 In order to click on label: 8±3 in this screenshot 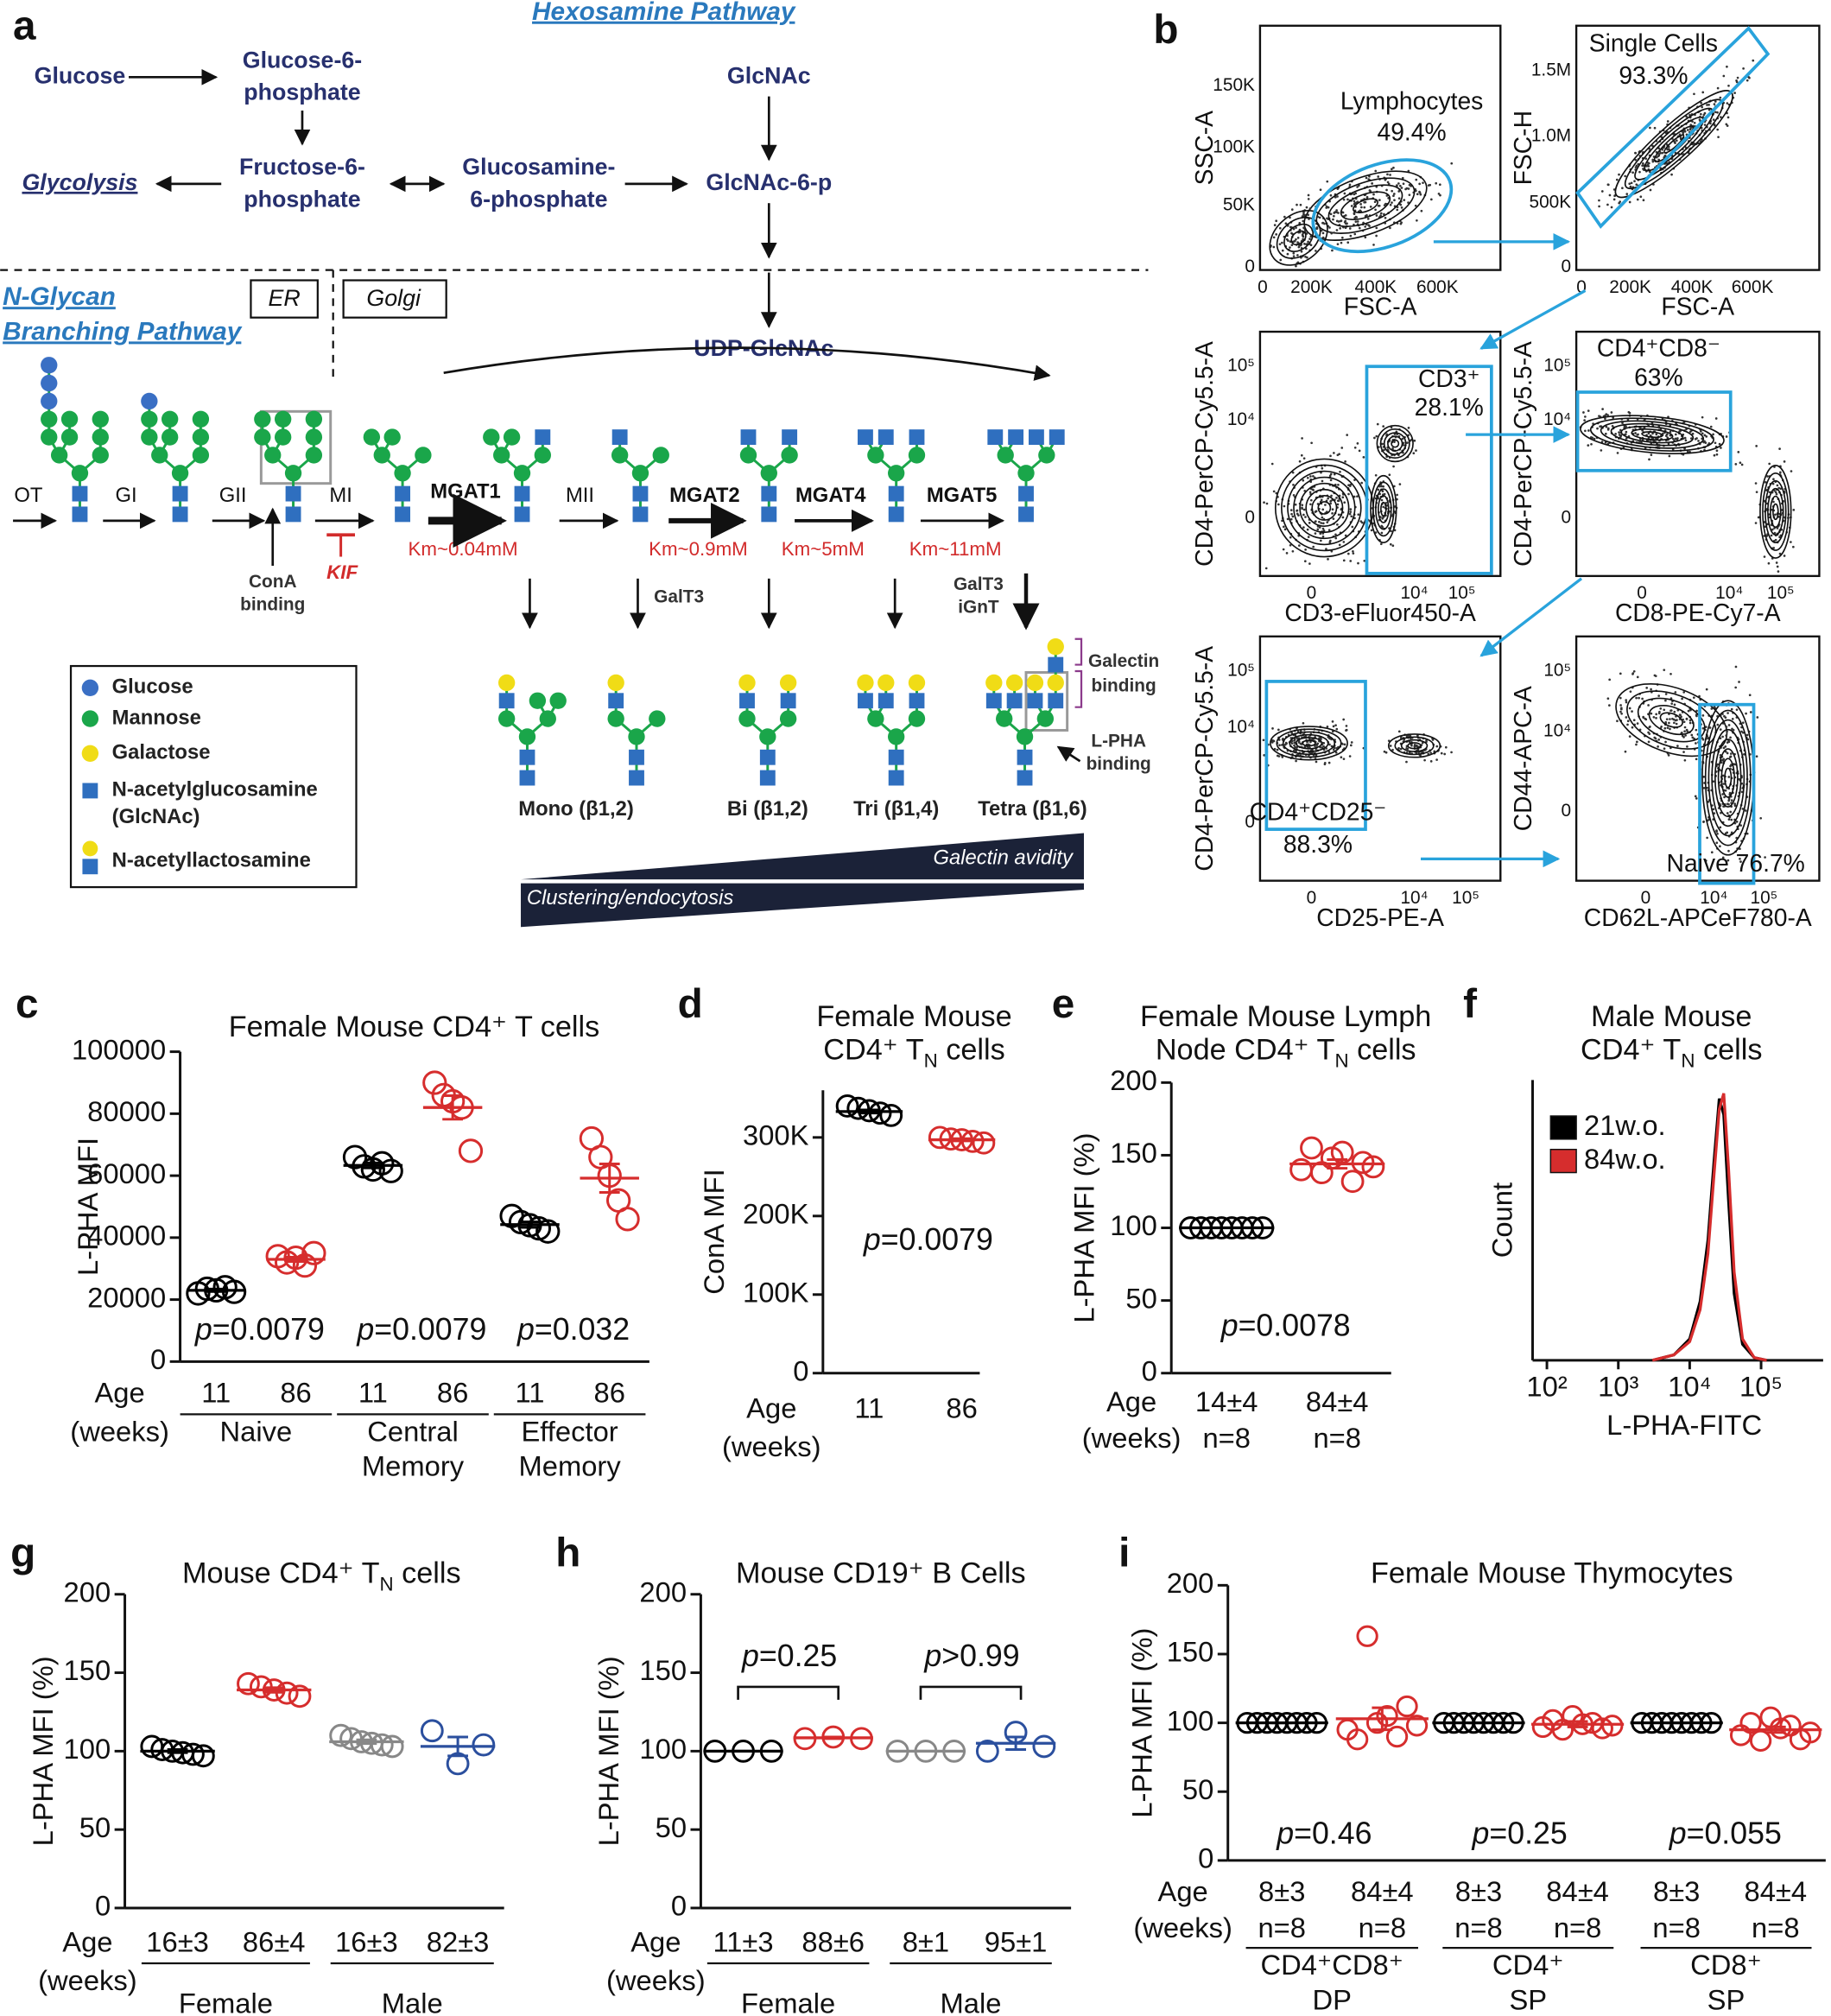, I will do `click(1676, 1891)`.